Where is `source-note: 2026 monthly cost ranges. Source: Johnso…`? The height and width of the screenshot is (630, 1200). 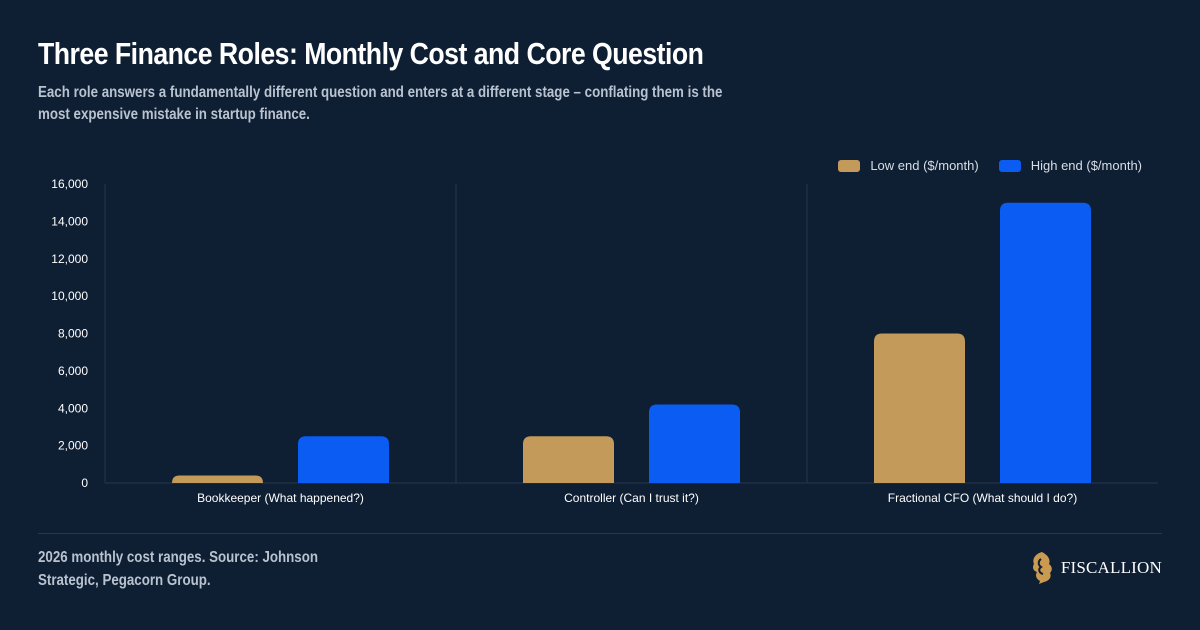 source-note: 2026 monthly cost ranges. Source: Johnso… is located at coordinates (178, 569).